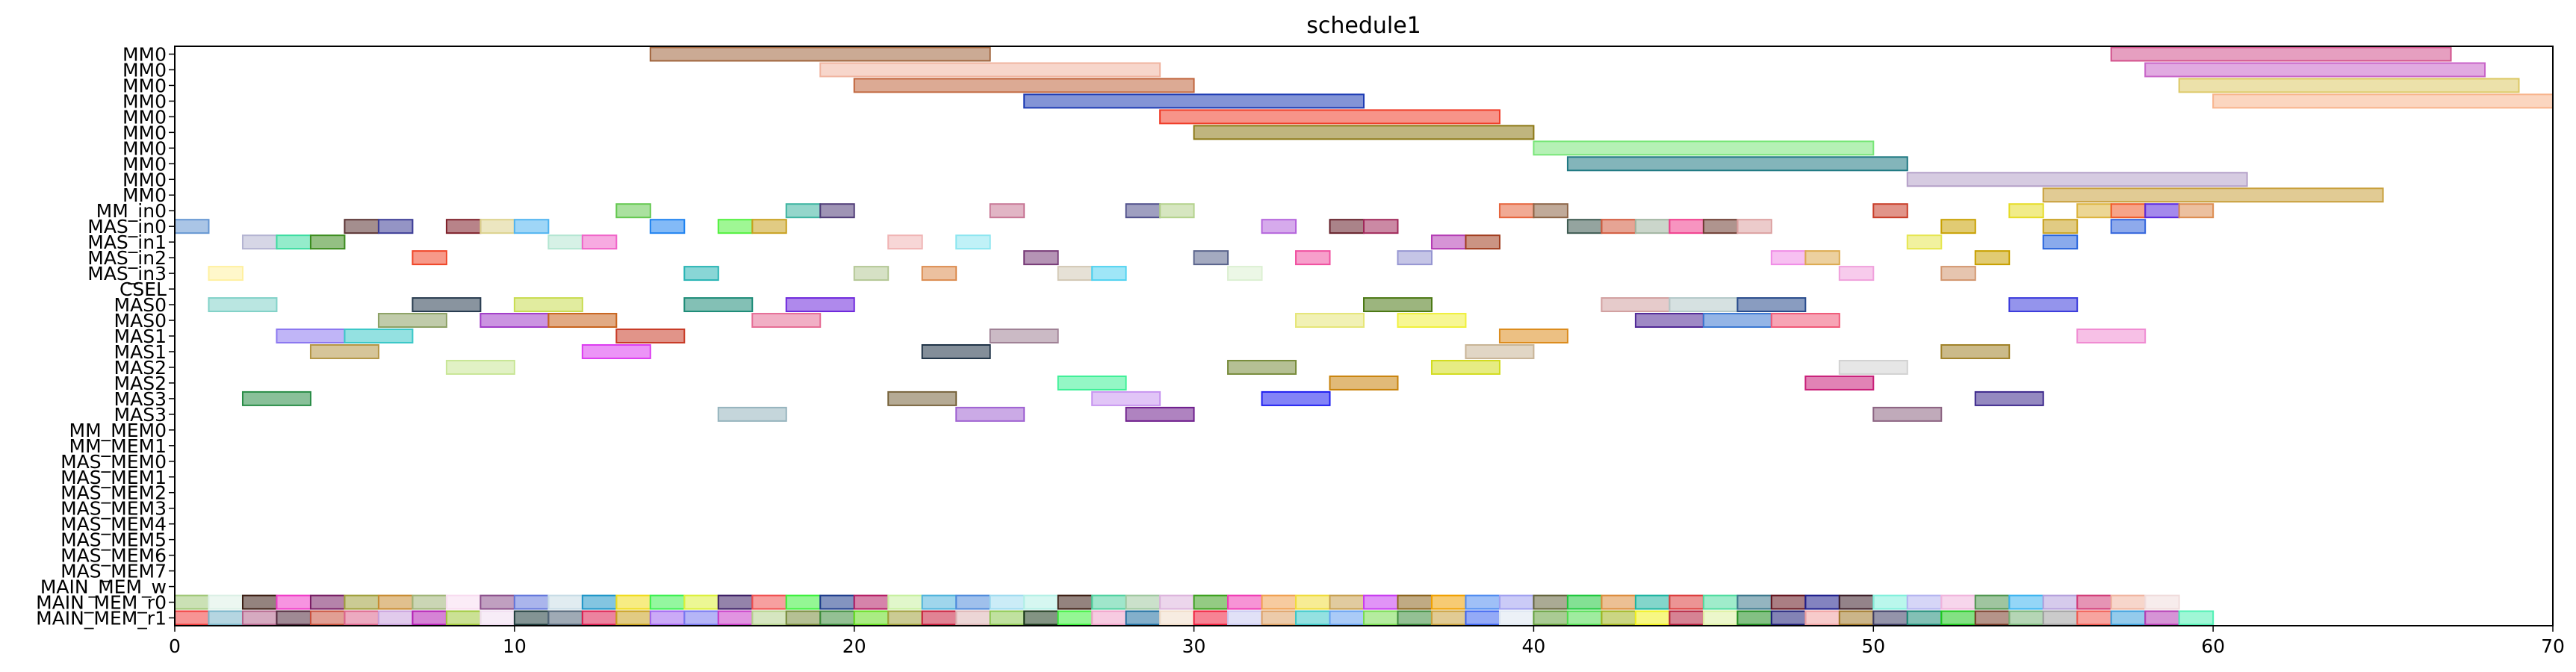 The width and height of the screenshot is (2576, 672). What do you see at coordinates (1367, 641) in the screenshot?
I see `x-axis: 0 10 20 30 40 50 60 70` at bounding box center [1367, 641].